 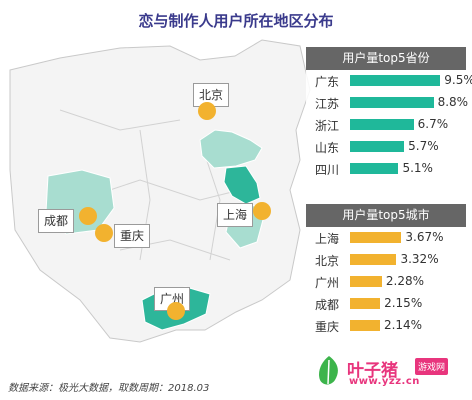 I want to click on province-row: 浙江 6.7%, so click(x=386, y=125).